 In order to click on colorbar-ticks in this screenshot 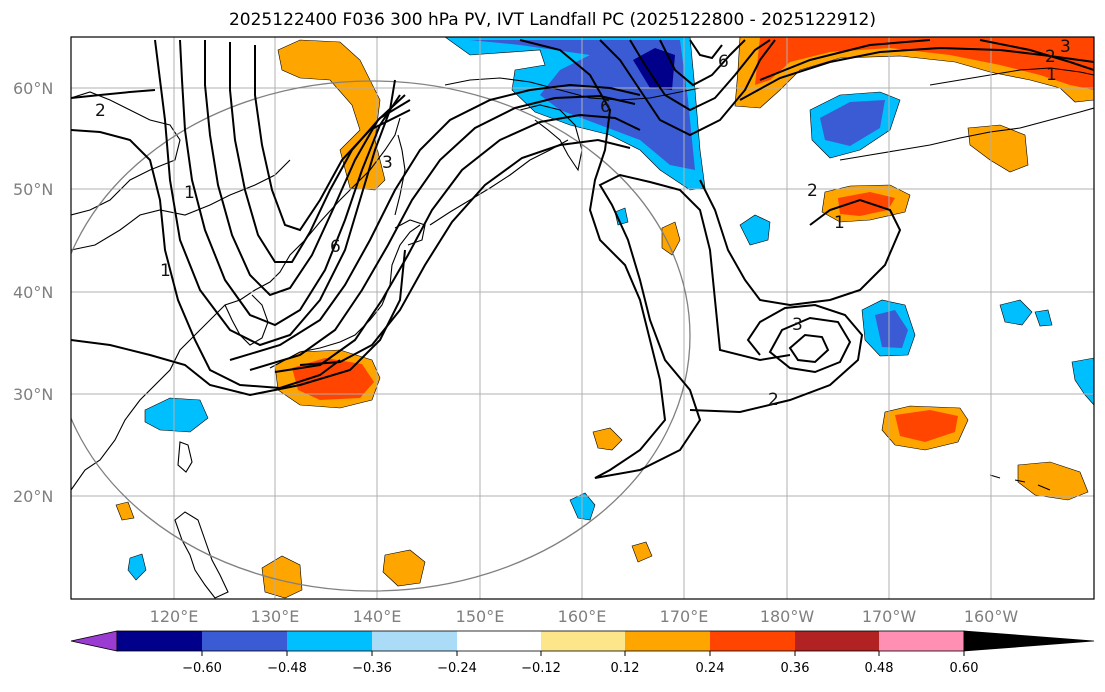, I will do `click(583, 653)`.